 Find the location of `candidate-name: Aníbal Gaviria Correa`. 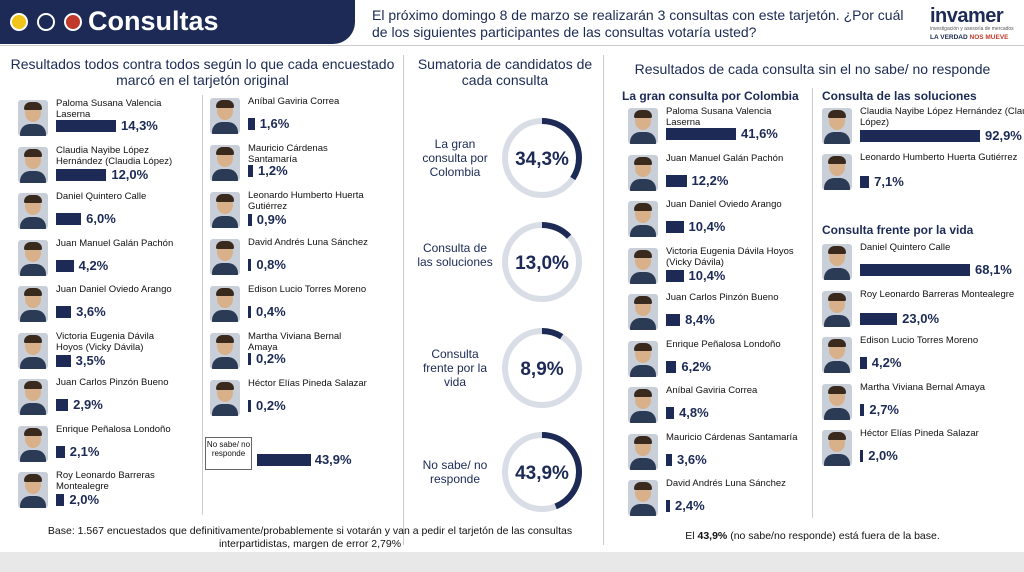

candidate-name: Aníbal Gaviria Correa is located at coordinates (712, 390).